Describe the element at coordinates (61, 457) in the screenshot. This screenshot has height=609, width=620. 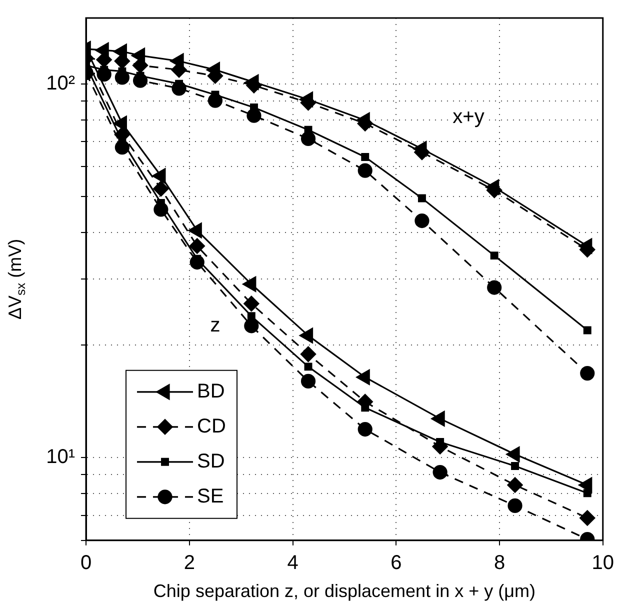
I see `y-tick-label: 10¹` at that location.